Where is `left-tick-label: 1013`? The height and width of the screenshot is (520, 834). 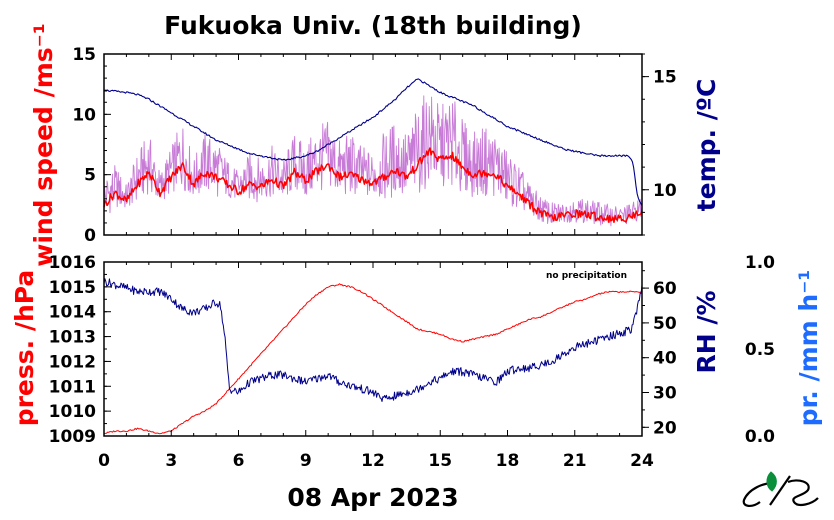
left-tick-label: 1013 is located at coordinates (72, 338).